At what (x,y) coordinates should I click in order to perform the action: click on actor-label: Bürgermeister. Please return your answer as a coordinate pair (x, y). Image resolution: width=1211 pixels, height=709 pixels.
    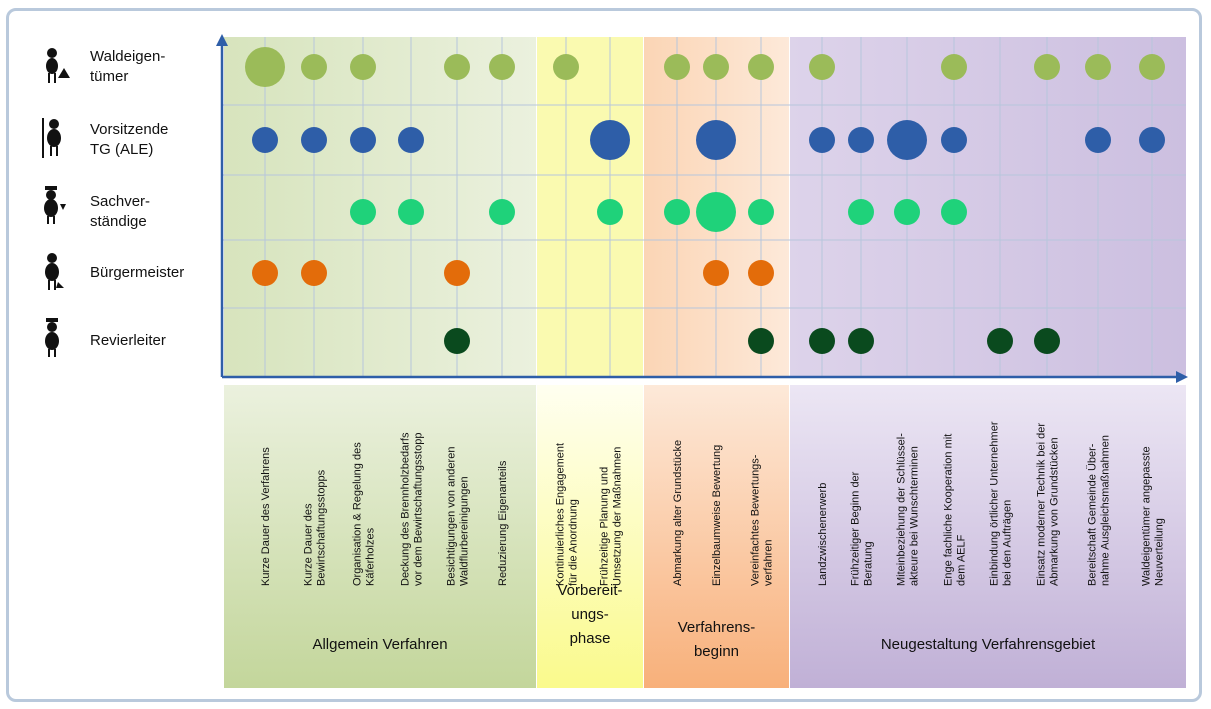
    Looking at the image, I should click on (137, 272).